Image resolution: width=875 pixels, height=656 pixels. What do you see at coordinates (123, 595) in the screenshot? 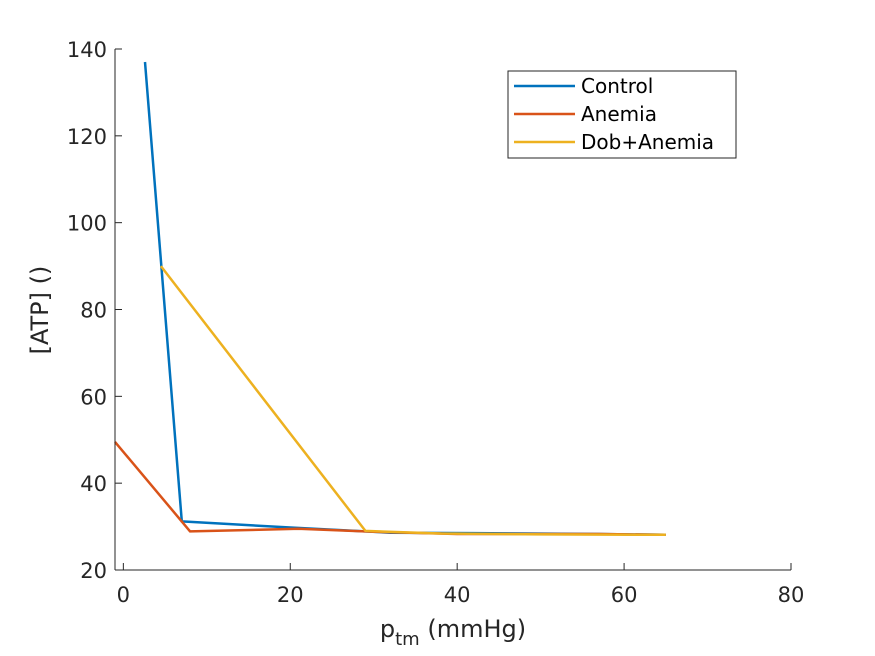
I see `x-tick-label: 0` at bounding box center [123, 595].